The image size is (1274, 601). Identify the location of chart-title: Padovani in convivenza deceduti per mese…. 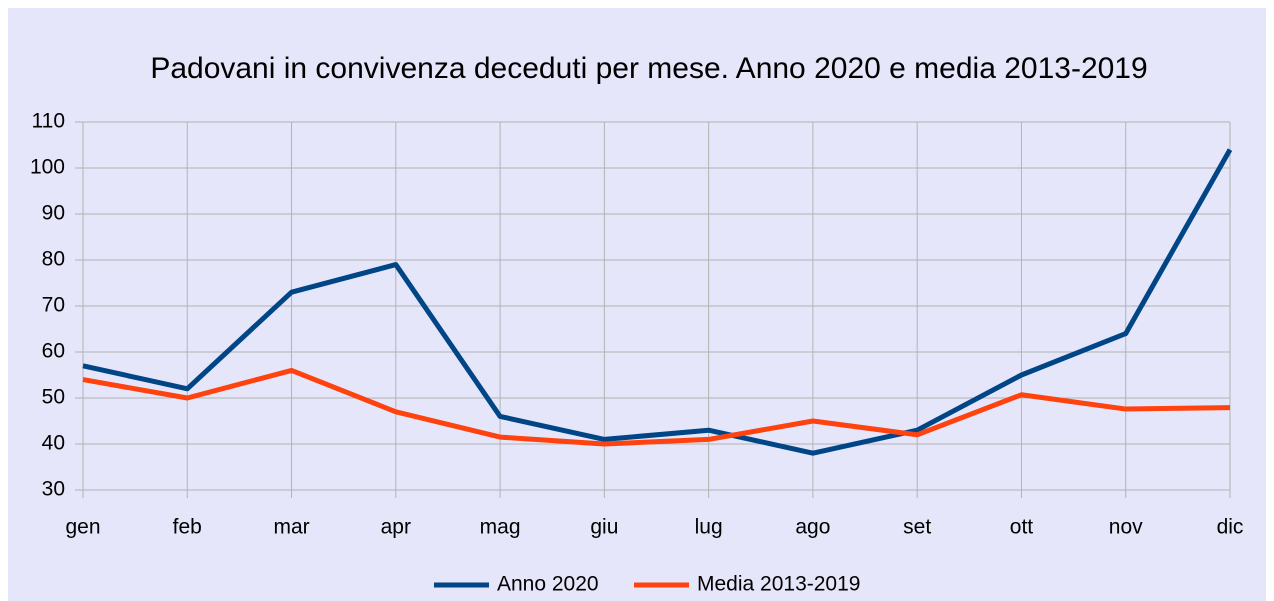
(648, 68).